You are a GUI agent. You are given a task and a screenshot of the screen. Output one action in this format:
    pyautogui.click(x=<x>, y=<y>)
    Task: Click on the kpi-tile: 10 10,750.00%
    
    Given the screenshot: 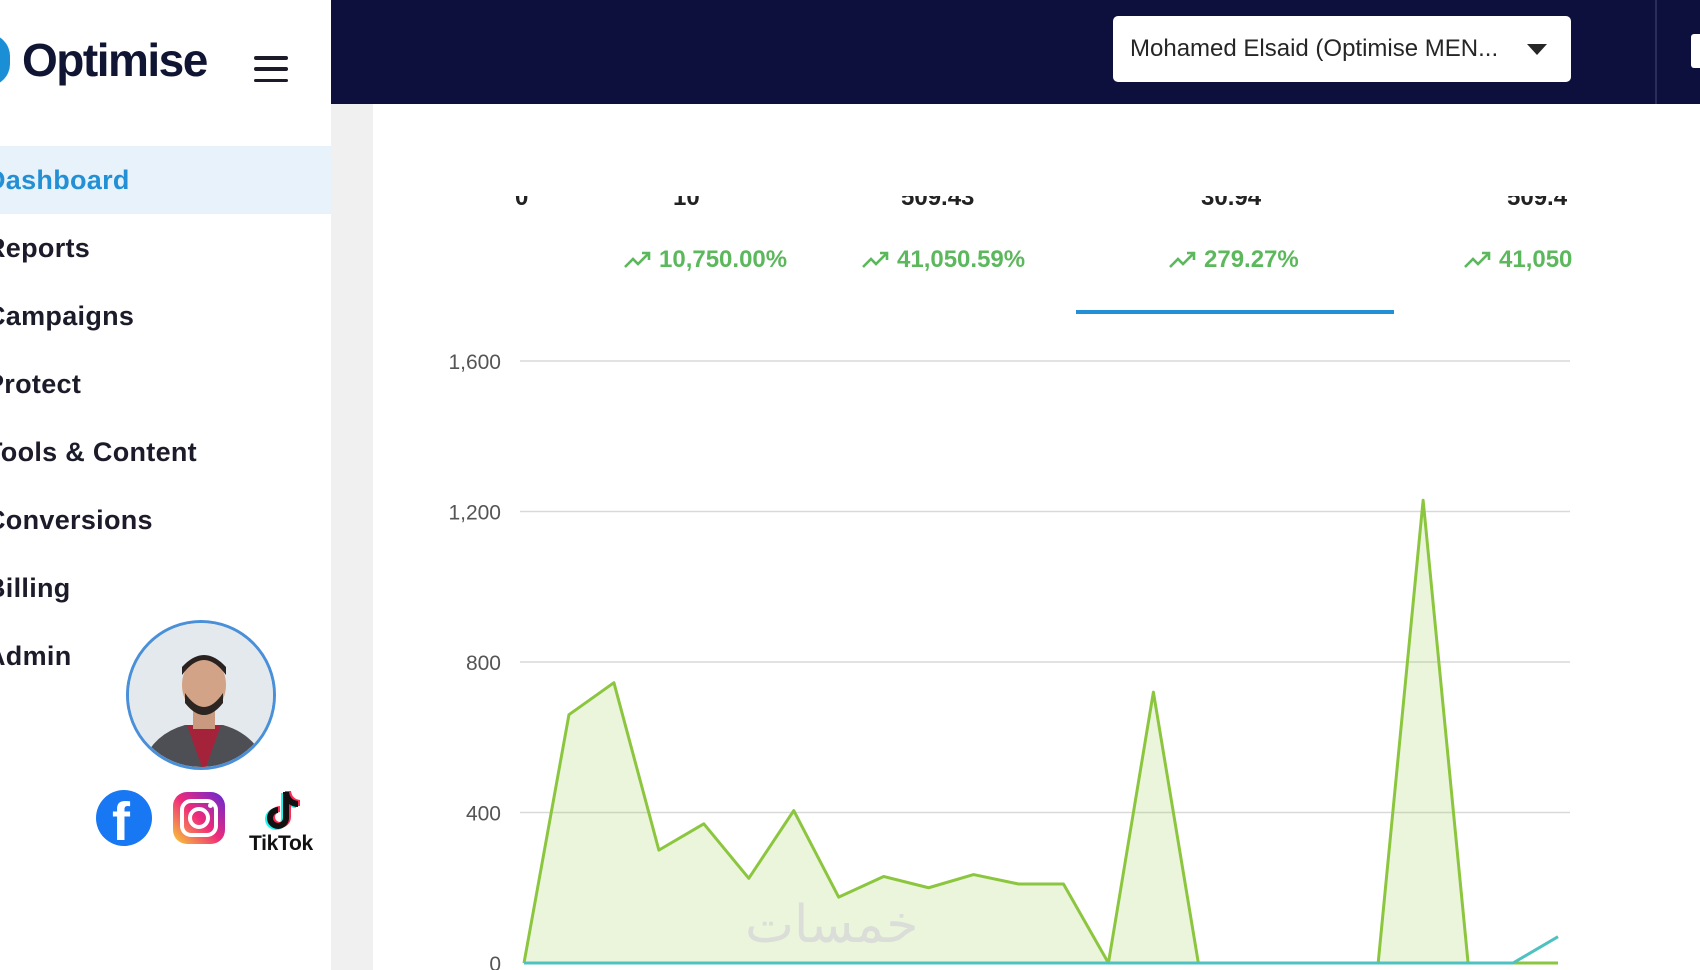 What is the action you would take?
    pyautogui.click(x=713, y=256)
    